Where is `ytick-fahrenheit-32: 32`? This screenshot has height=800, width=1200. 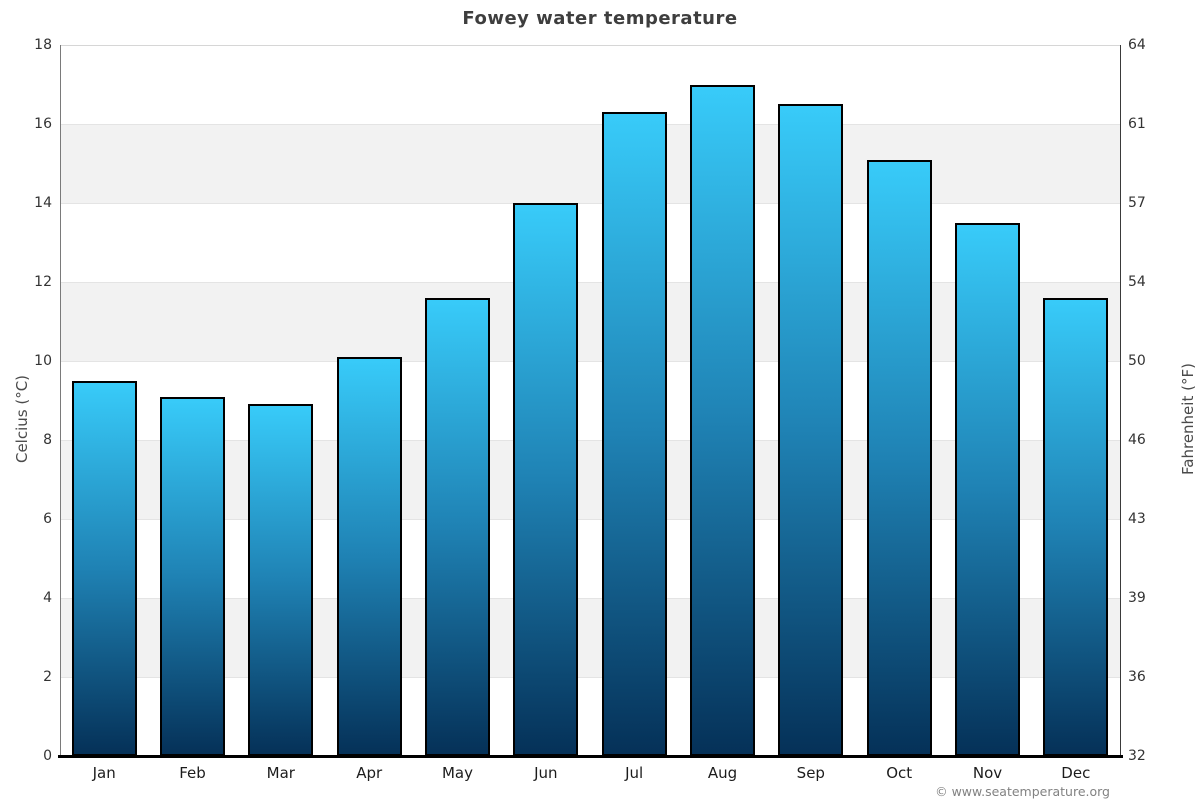 ytick-fahrenheit-32: 32 is located at coordinates (1137, 756).